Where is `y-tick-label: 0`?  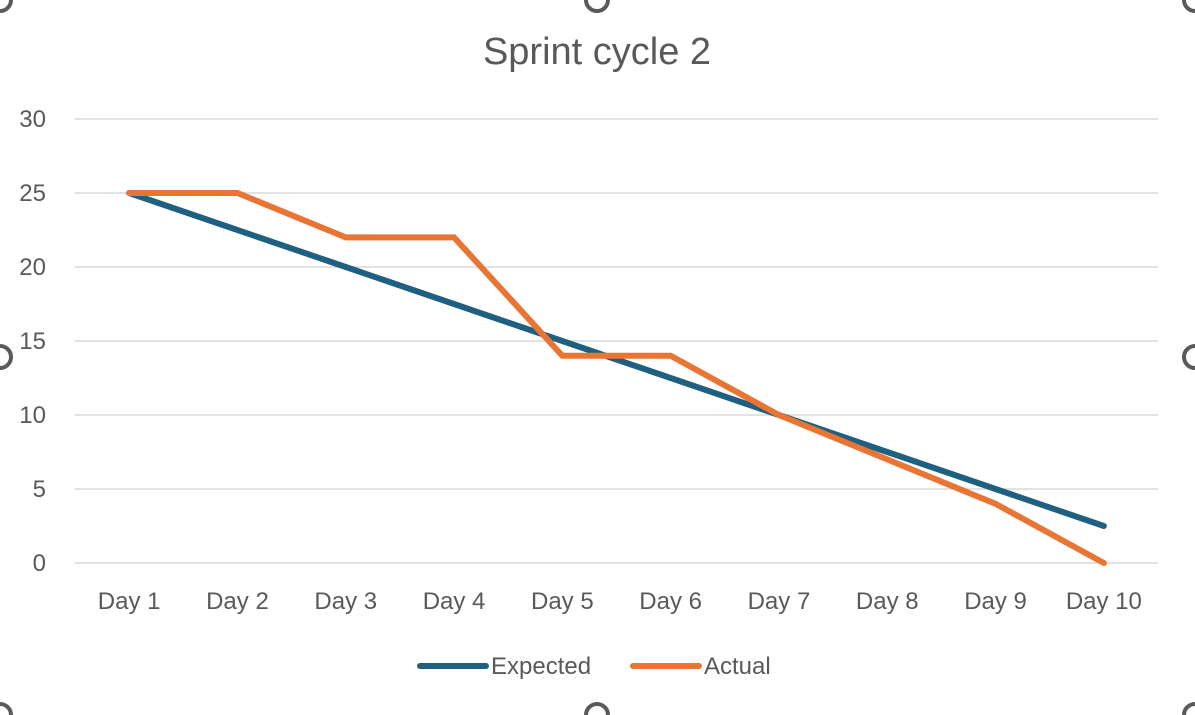
y-tick-label: 0 is located at coordinates (39, 563).